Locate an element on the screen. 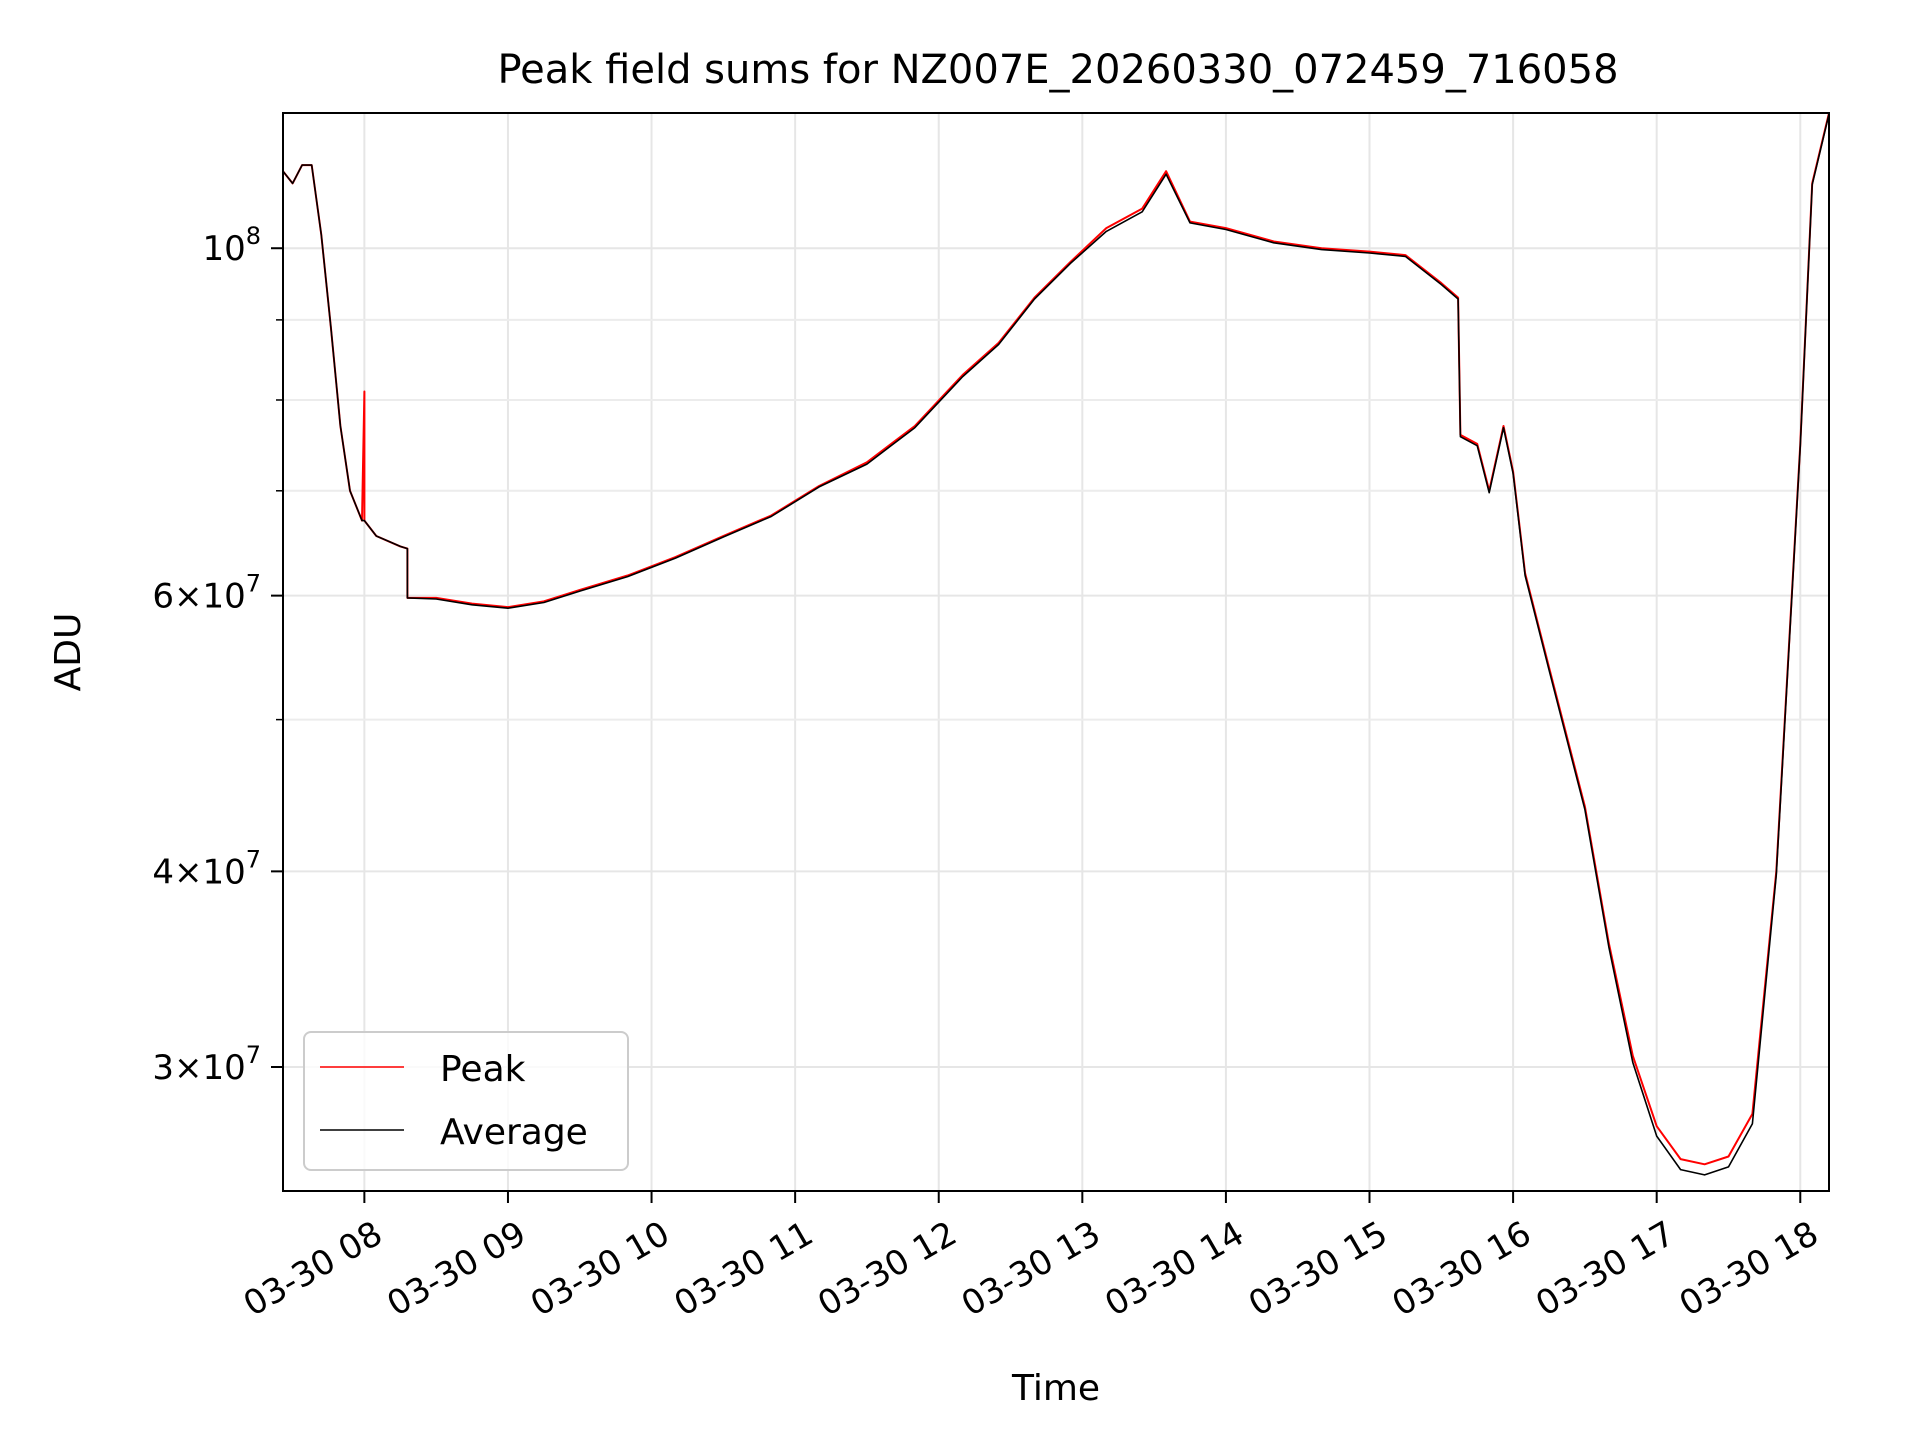 This screenshot has width=1920, height=1440. y-tick-label: 4×107 is located at coordinates (206, 868).